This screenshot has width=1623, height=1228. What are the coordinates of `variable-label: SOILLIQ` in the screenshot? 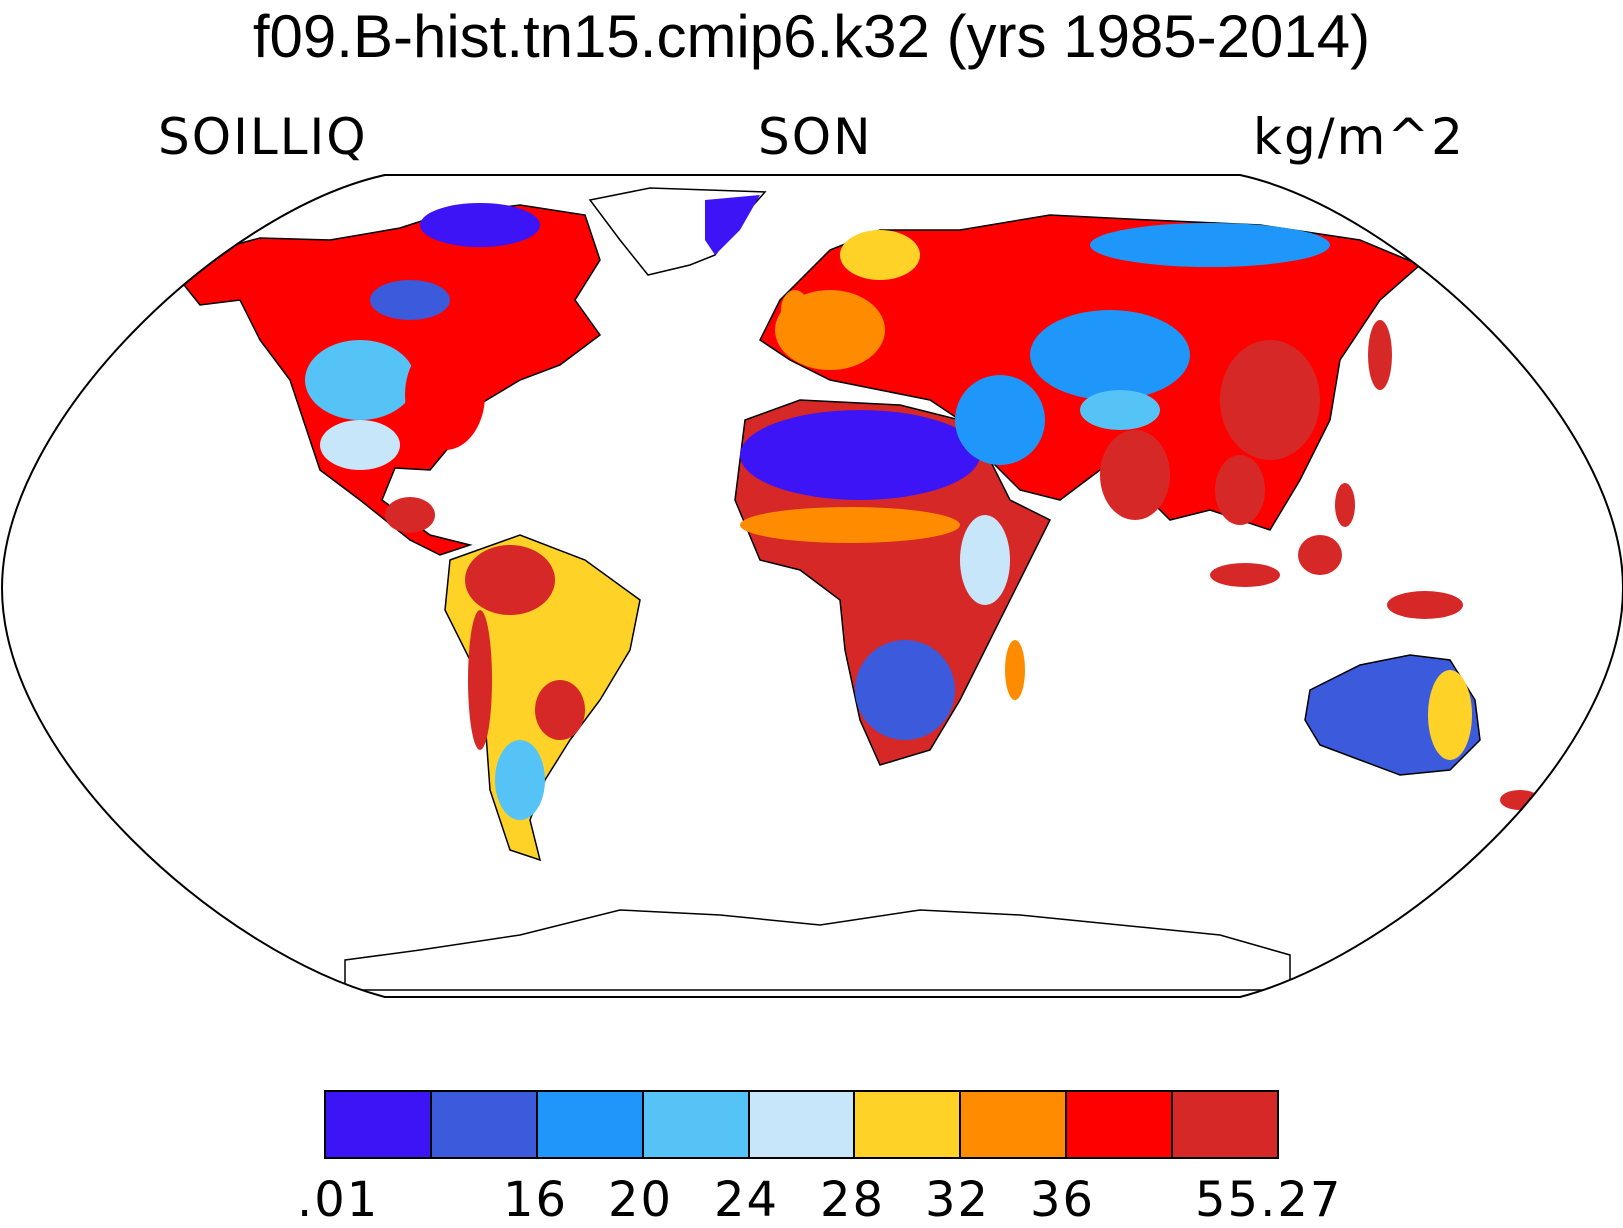 It's located at (263, 137).